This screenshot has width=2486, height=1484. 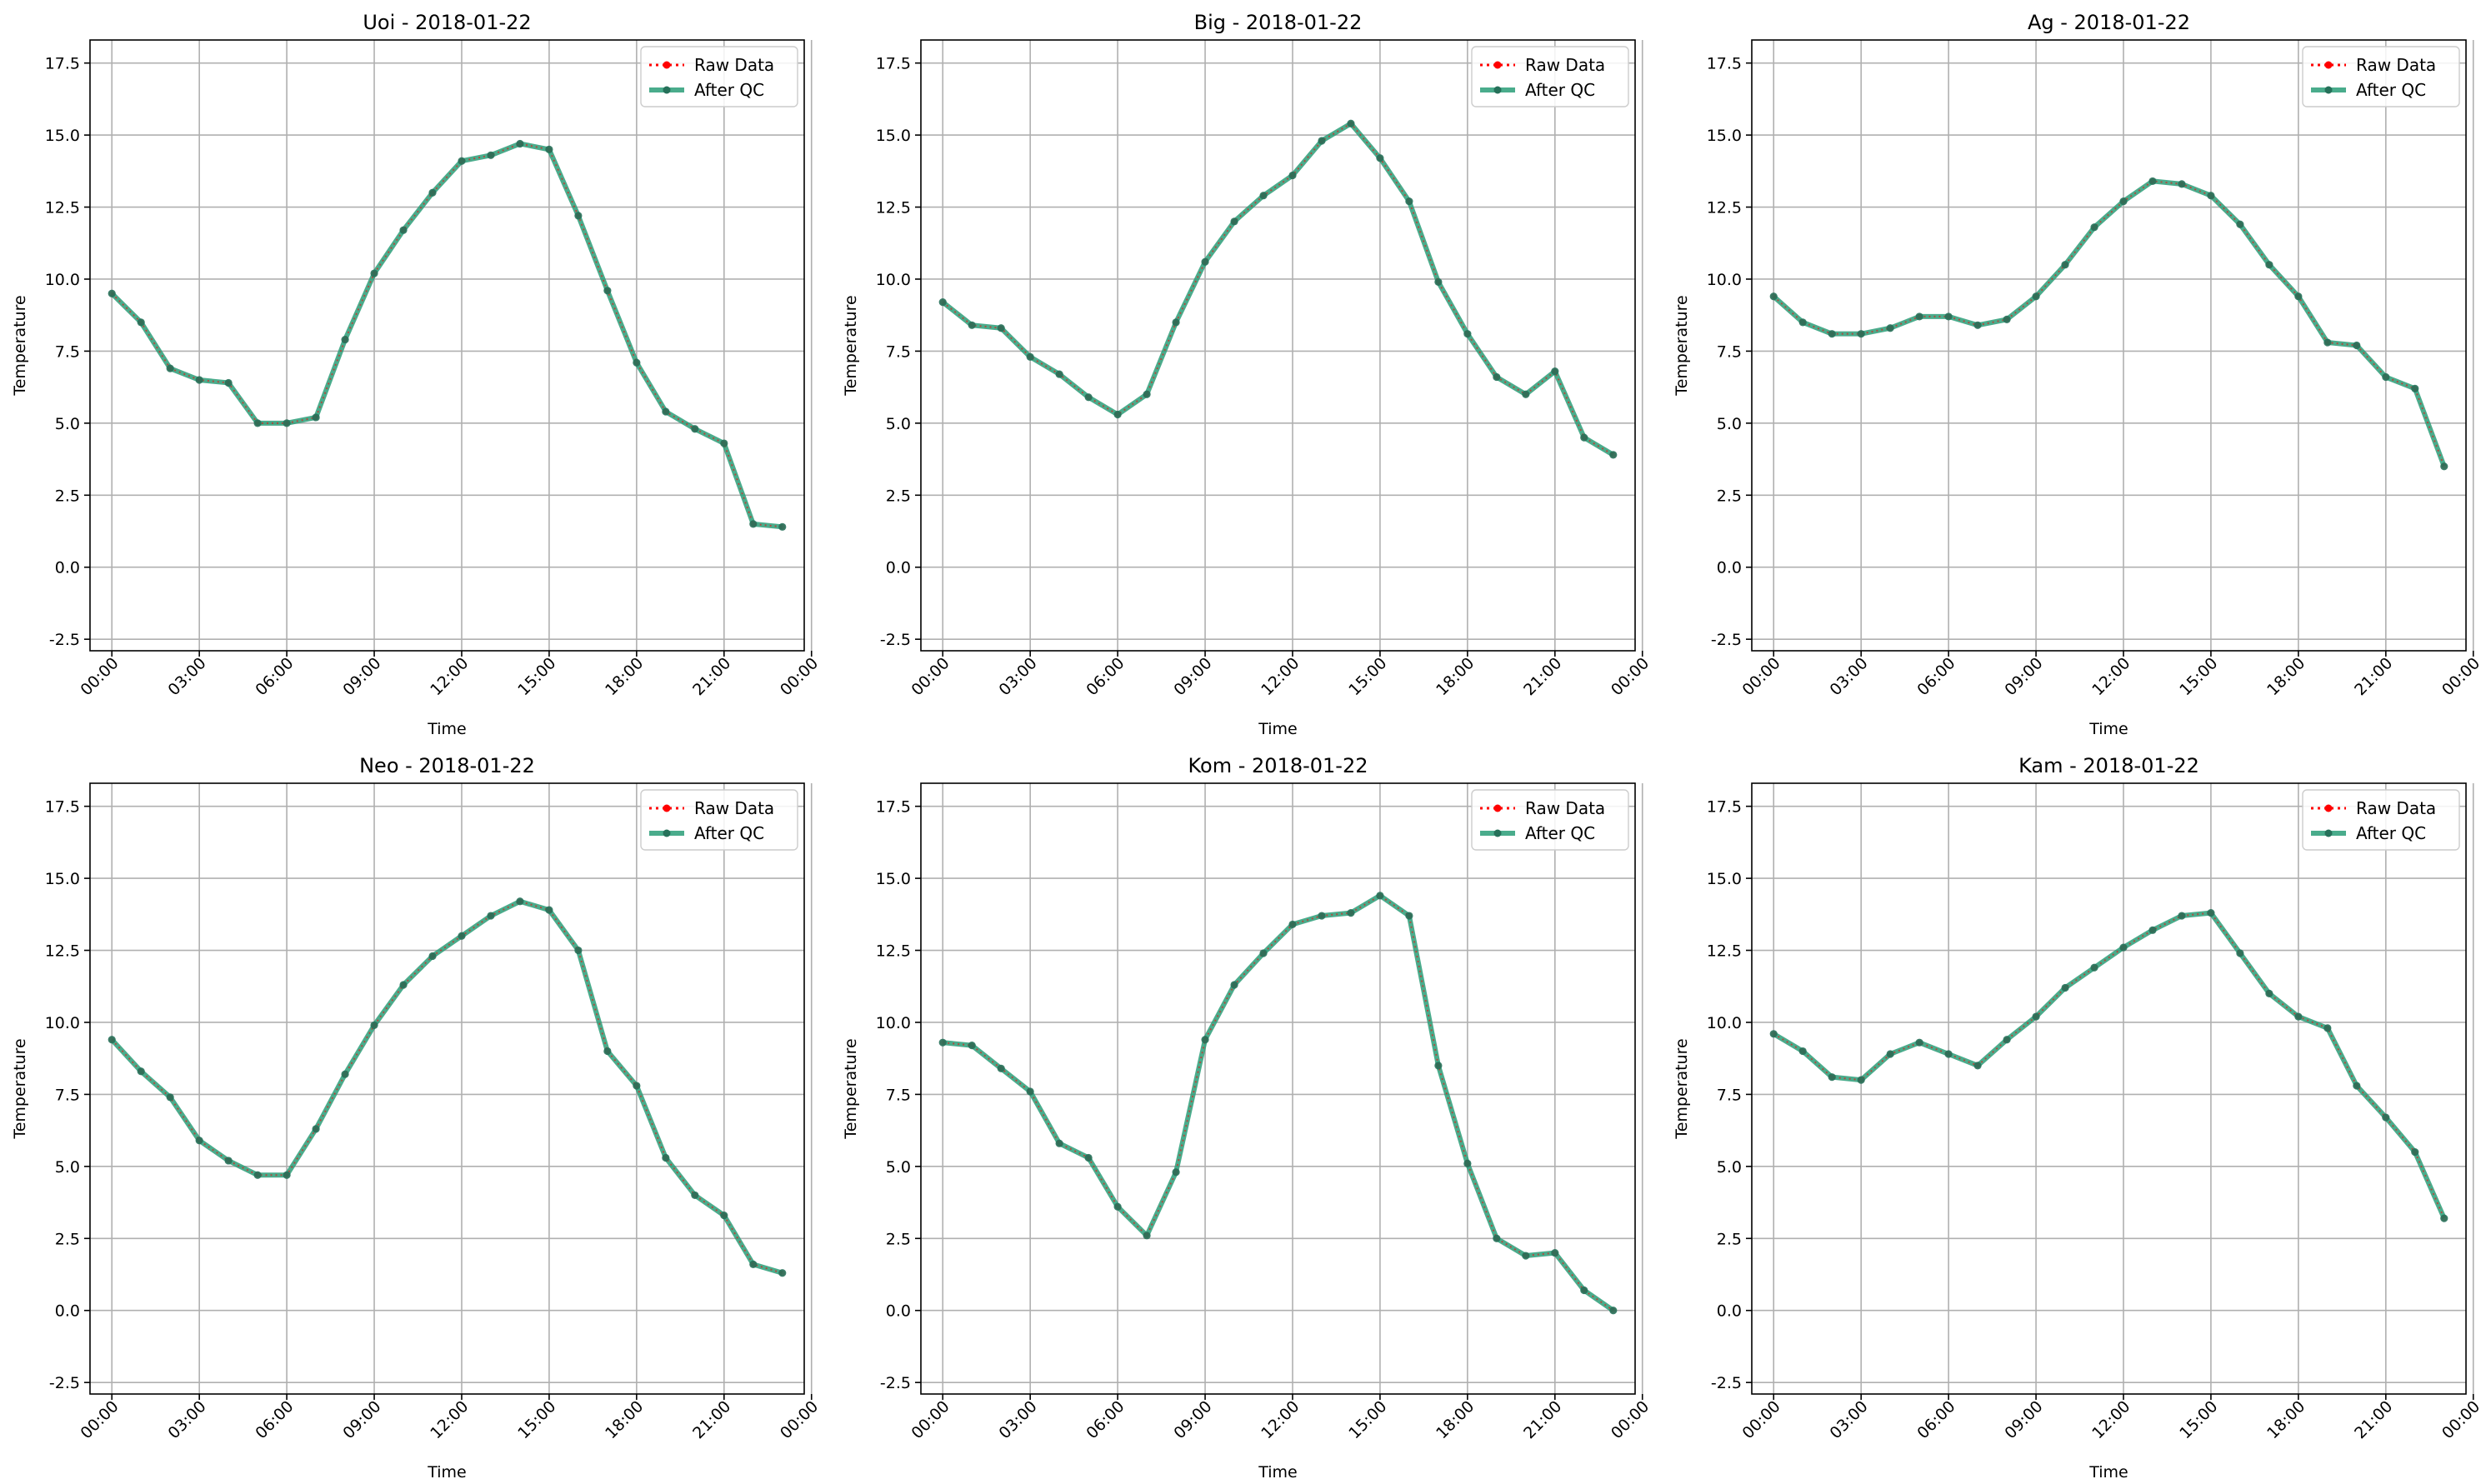 I want to click on x-tick-label: 00:00, so click(x=799, y=1419).